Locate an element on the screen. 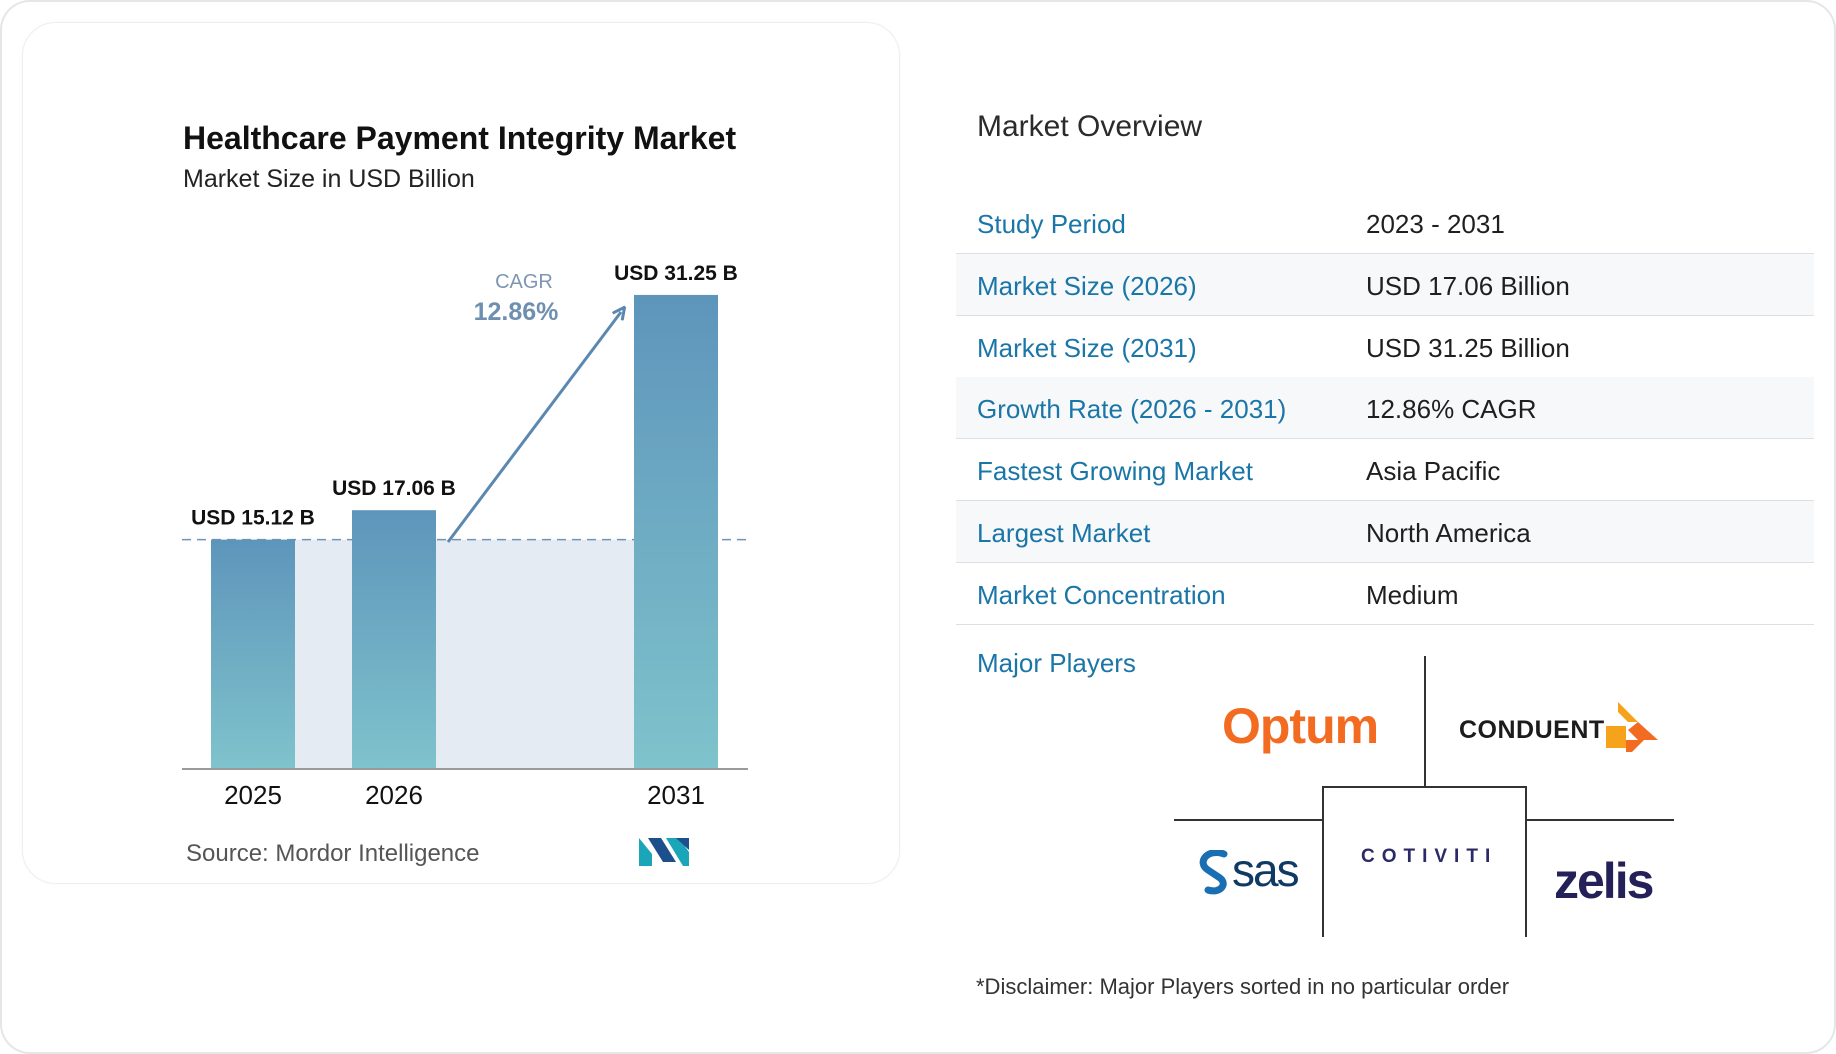  cagr-value: 12.86% is located at coordinates (516, 312).